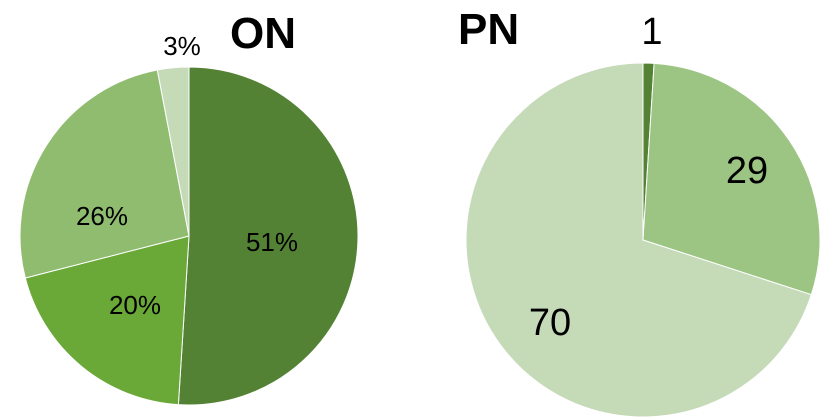 The height and width of the screenshot is (420, 826). I want to click on slice-data-label: 26%, so click(102, 216).